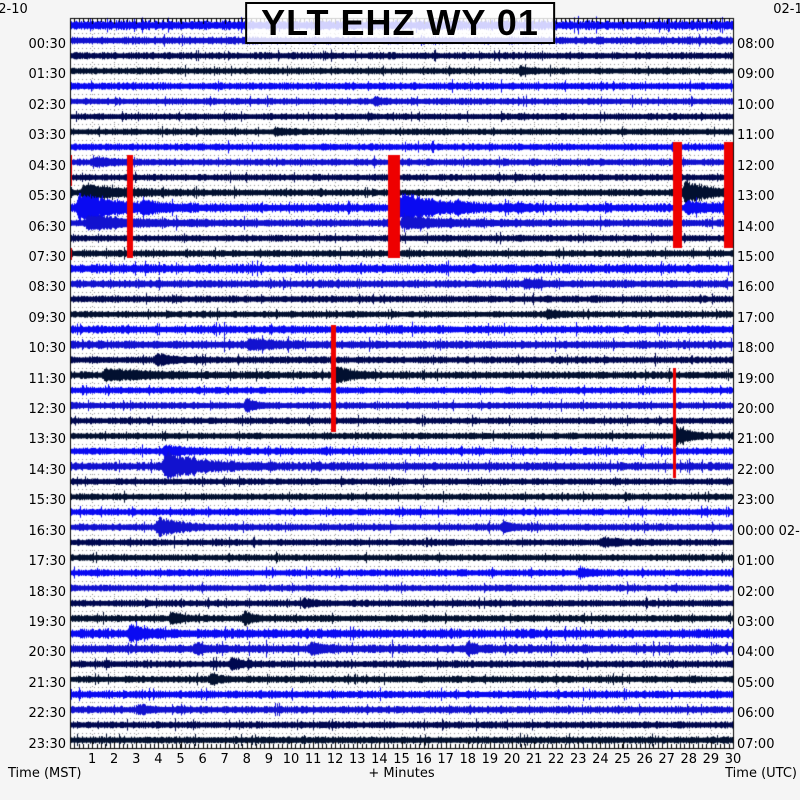  Describe the element at coordinates (291, 759) in the screenshot. I see `minute-label: 10` at that location.